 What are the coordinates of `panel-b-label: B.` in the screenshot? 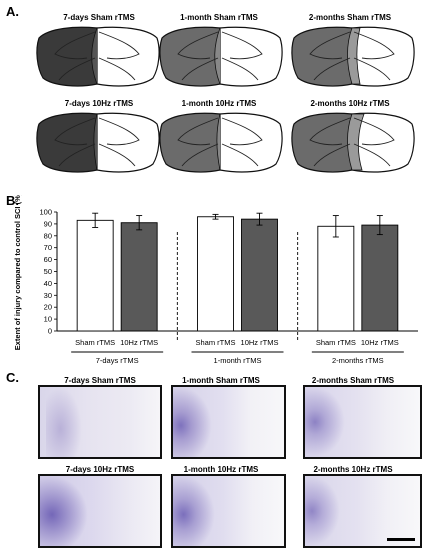 It's located at (12, 200).